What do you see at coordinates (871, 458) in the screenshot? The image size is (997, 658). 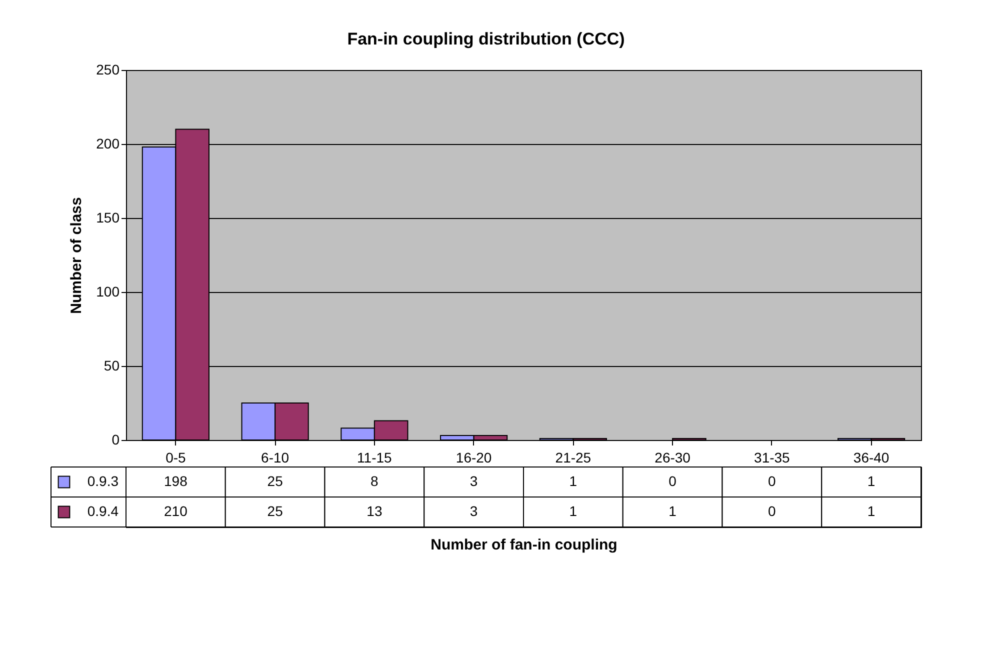 I see `x-tick-label: 36-40` at bounding box center [871, 458].